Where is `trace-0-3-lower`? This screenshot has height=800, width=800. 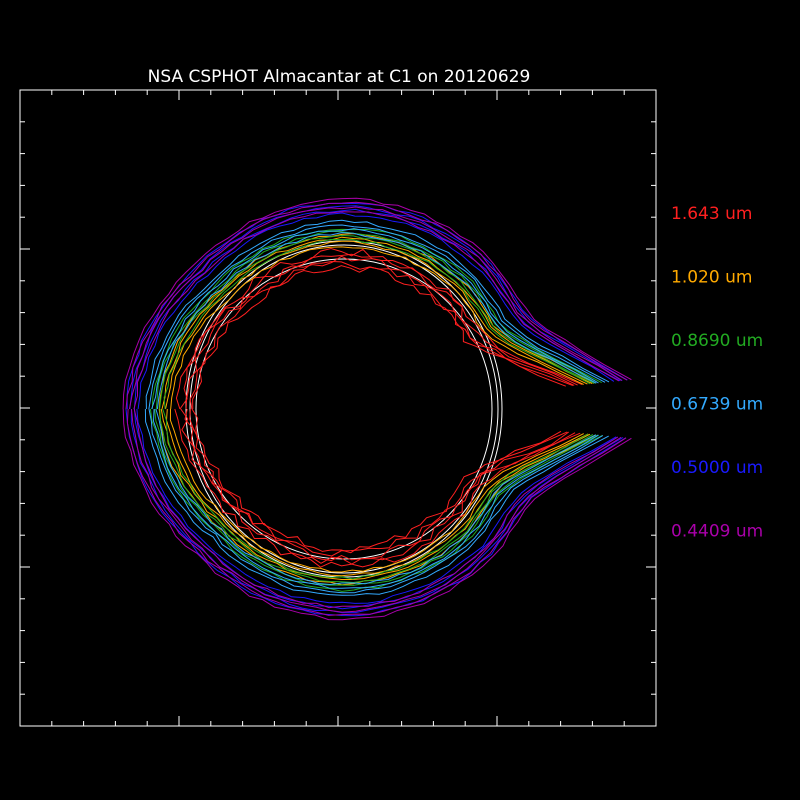
trace-0-3-lower is located at coordinates (378, 486).